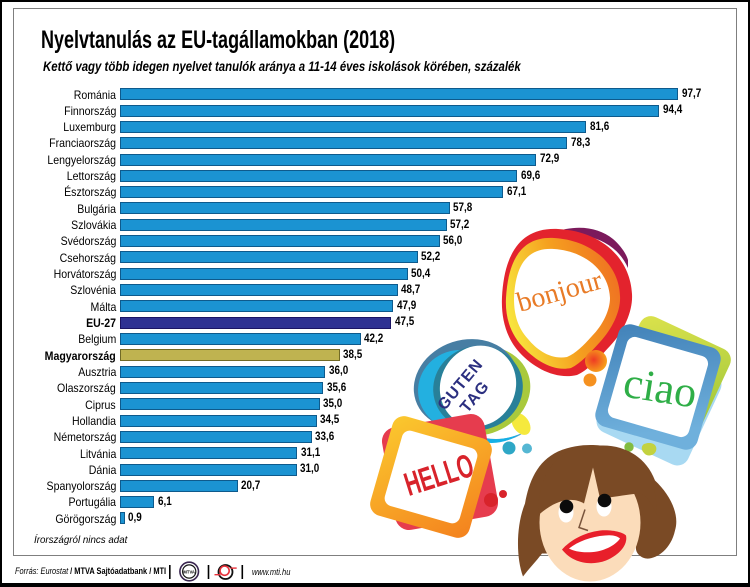 The image size is (750, 587). I want to click on svg-text: MTVA, so click(189, 571).